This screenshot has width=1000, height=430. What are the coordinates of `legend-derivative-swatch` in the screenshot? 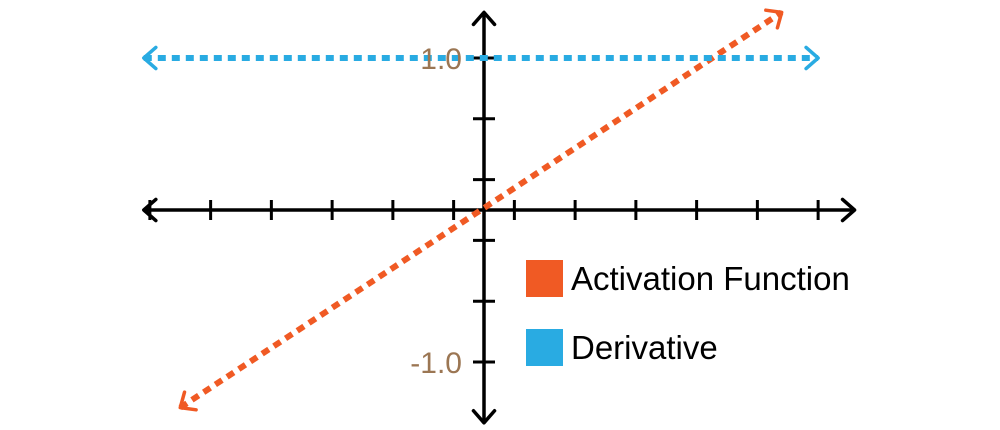 It's located at (544, 347).